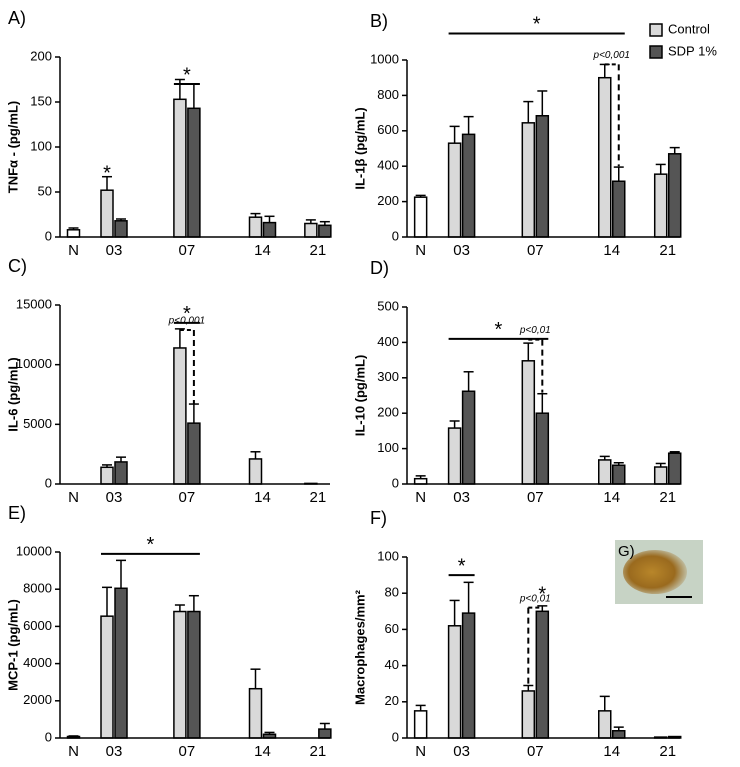 This screenshot has height=767, width=740. I want to click on y-tick-label: 500, so click(388, 305).